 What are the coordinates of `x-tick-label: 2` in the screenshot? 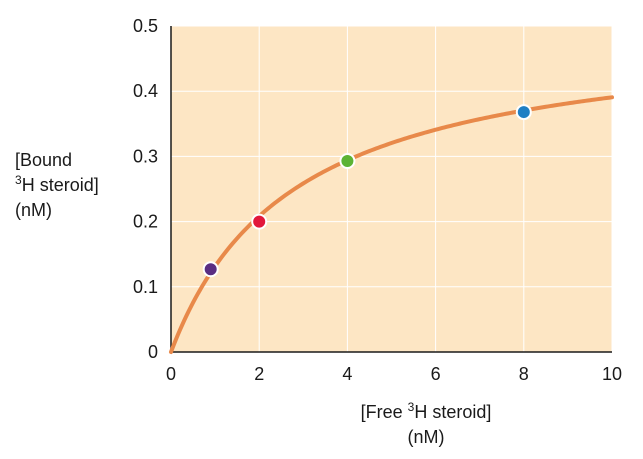 It's located at (259, 374).